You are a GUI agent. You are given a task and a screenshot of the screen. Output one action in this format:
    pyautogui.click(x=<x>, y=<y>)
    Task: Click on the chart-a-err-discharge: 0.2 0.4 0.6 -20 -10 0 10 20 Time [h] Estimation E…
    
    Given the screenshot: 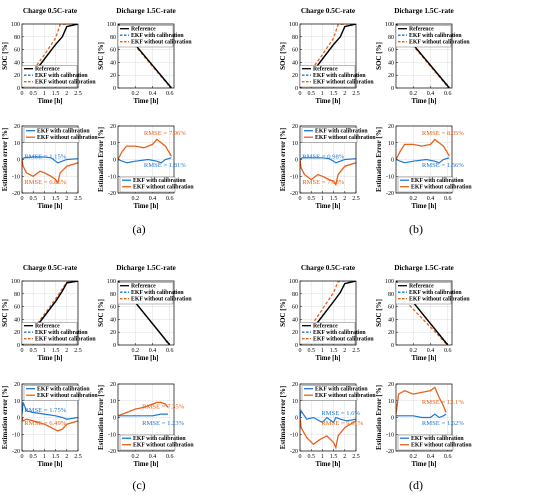 What is the action you would take?
    pyautogui.click(x=145, y=167)
    